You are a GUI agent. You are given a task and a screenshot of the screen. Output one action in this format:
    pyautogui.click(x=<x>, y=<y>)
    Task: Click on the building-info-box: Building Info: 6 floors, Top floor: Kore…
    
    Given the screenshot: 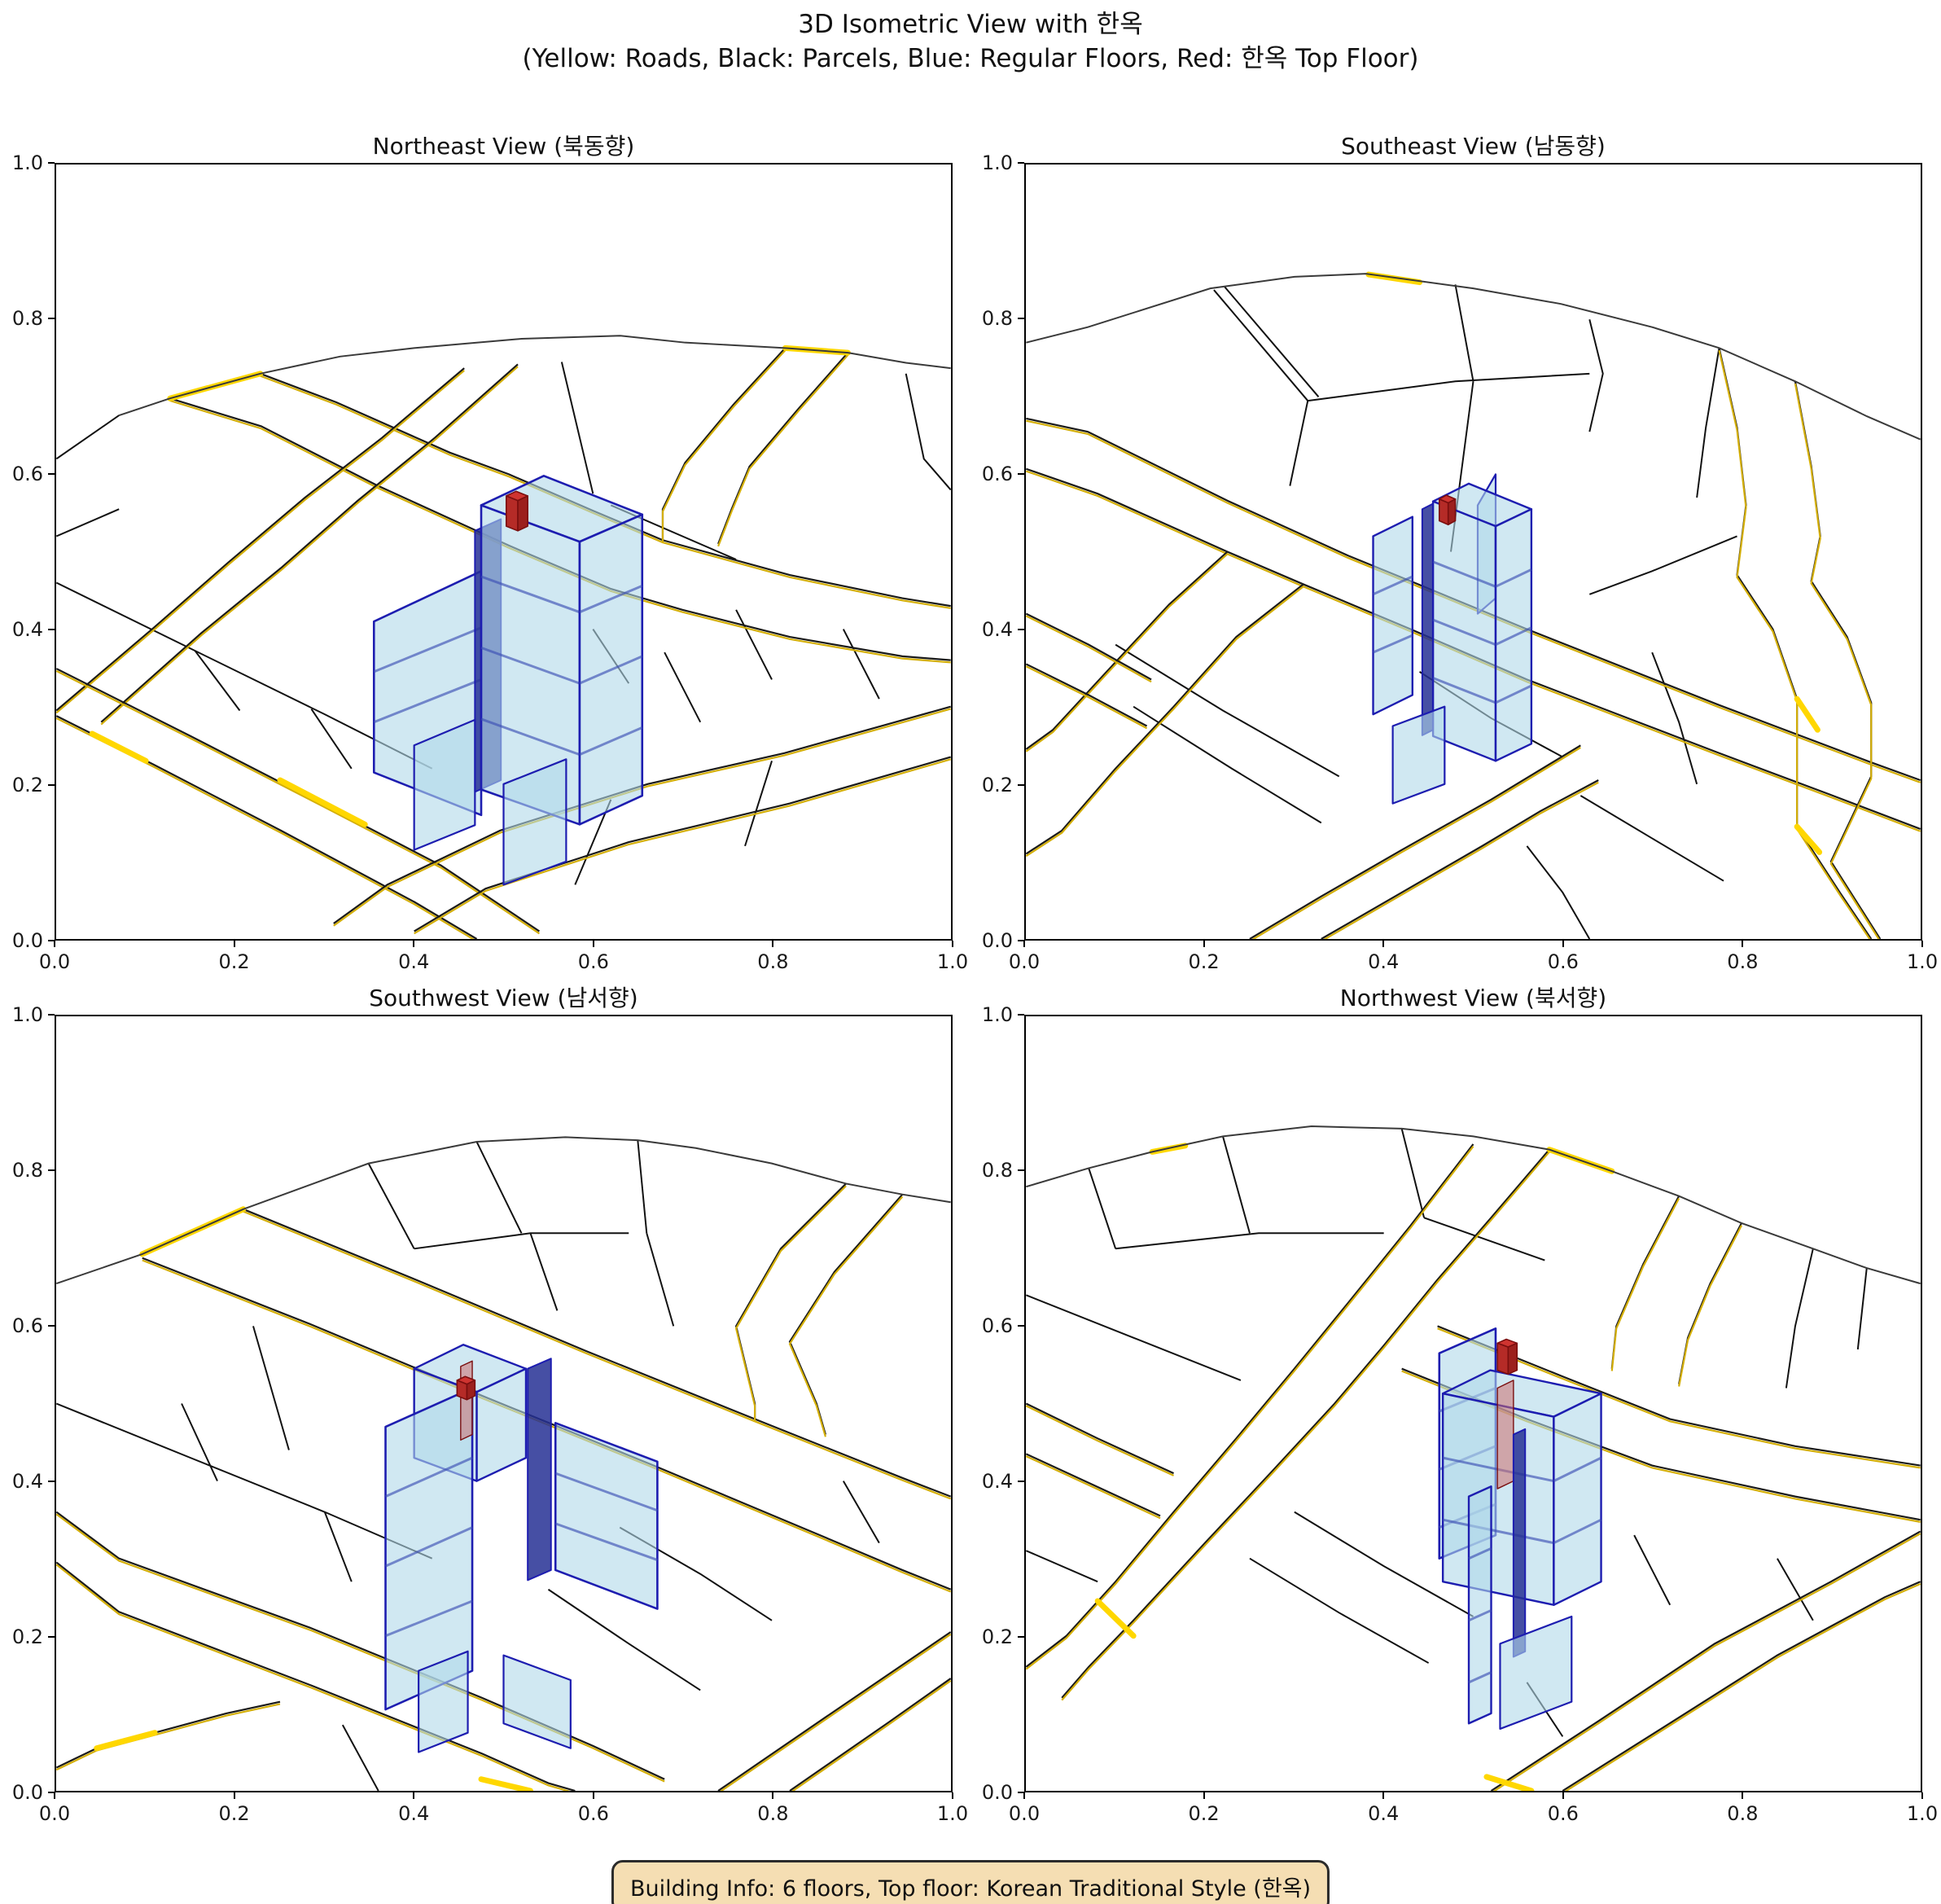 What is the action you would take?
    pyautogui.click(x=970, y=1882)
    